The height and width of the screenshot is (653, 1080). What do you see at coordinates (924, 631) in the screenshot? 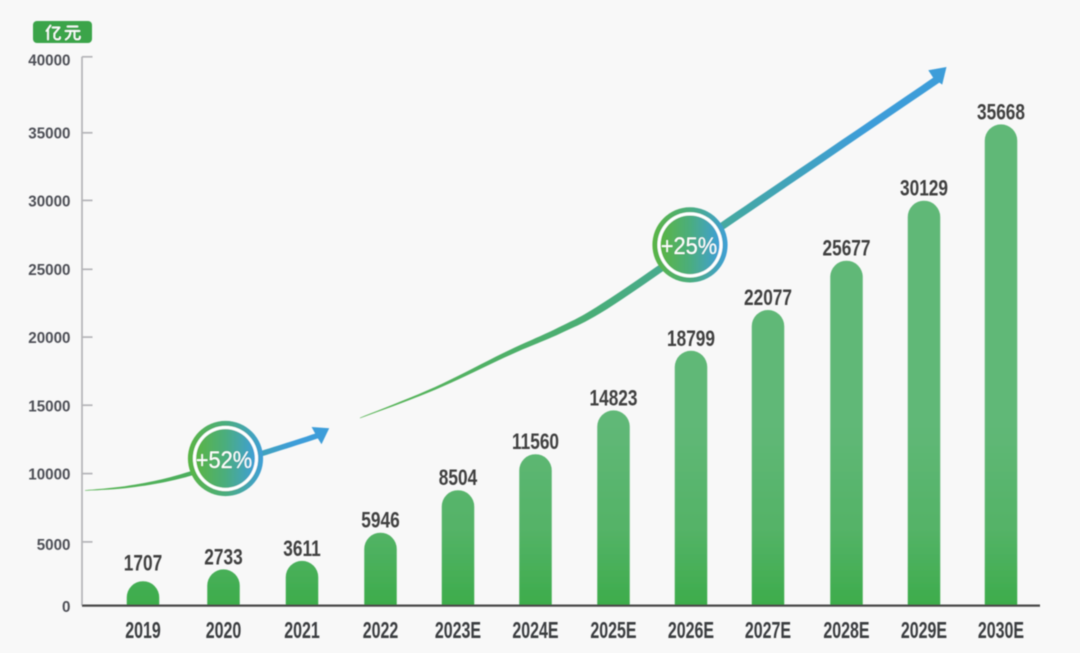
I see `svg-text: 2029E` at bounding box center [924, 631].